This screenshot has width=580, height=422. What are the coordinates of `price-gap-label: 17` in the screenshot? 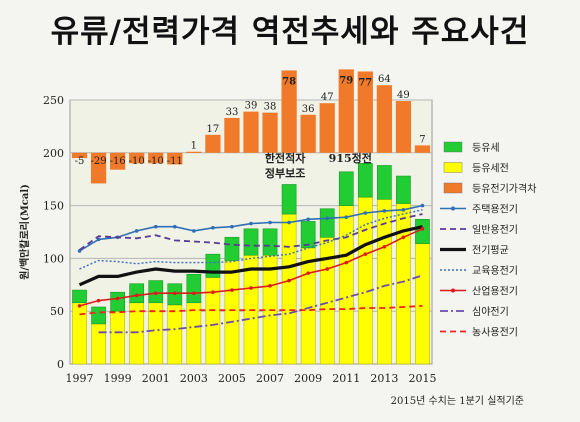 It's located at (213, 129).